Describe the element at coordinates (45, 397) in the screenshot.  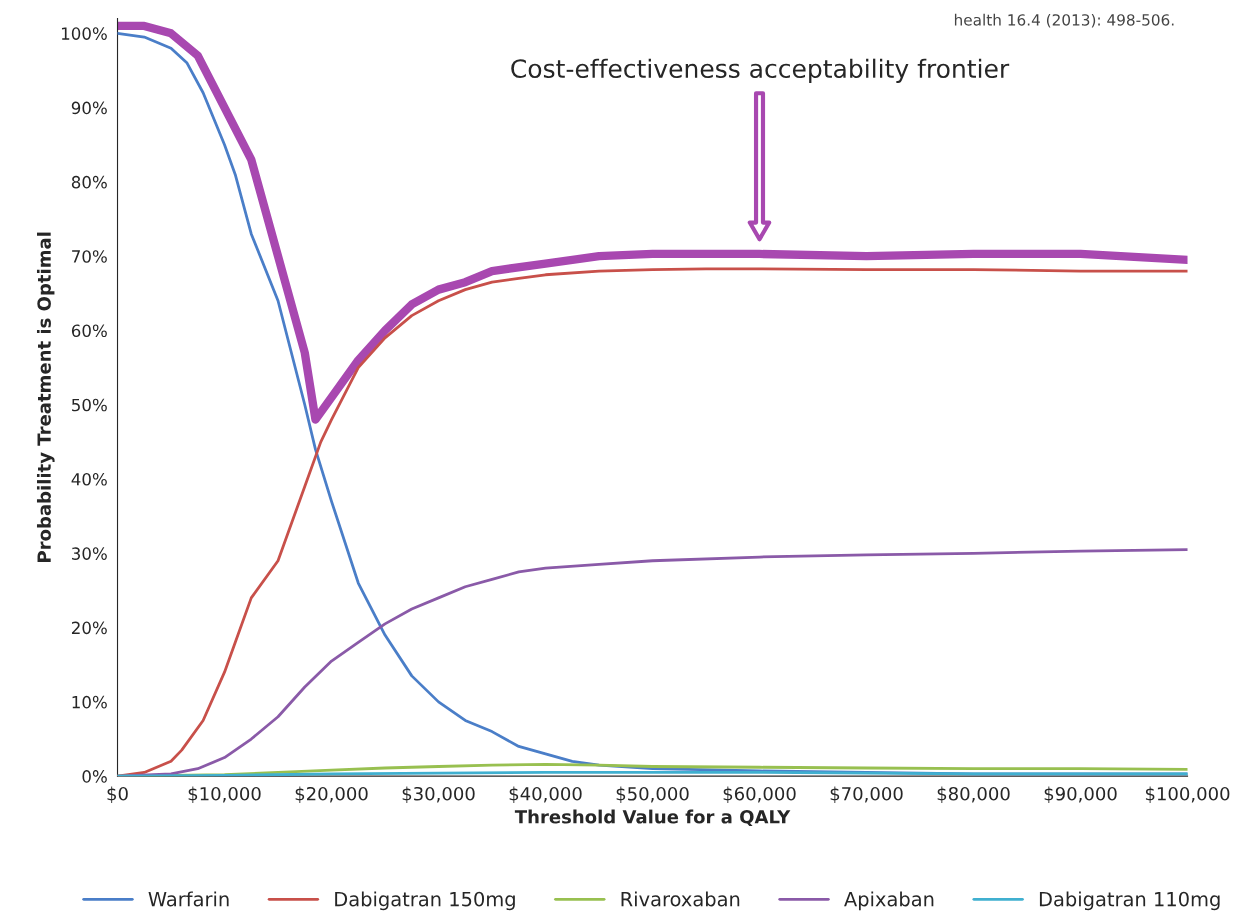
I see `y-axis-title: Probability Treatment is Optimal` at that location.